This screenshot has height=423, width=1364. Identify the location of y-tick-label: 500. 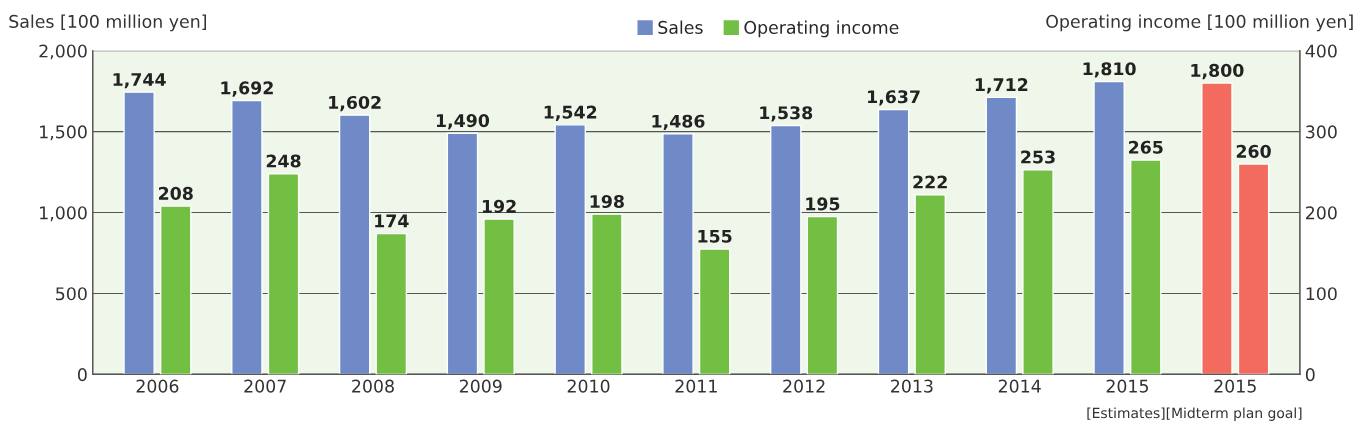
(71, 294).